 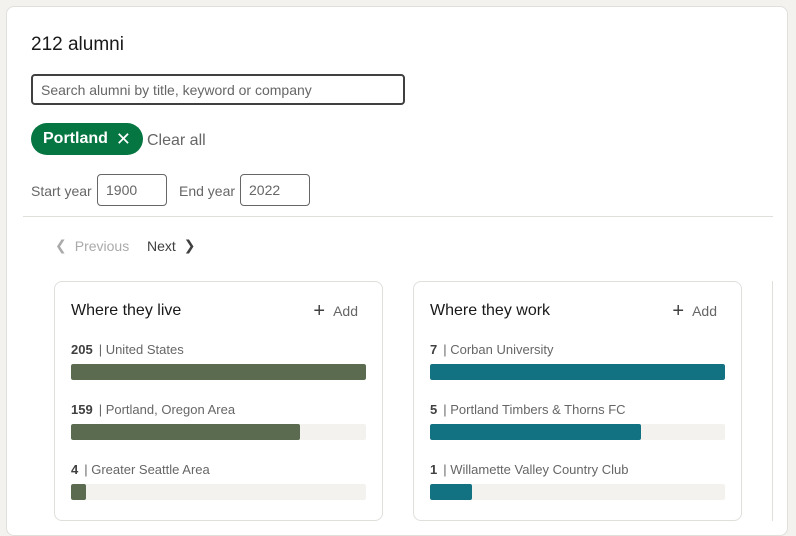 I want to click on card-title: Where they live, so click(x=126, y=310).